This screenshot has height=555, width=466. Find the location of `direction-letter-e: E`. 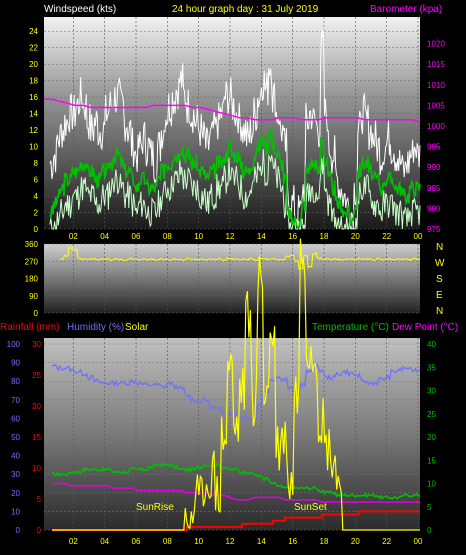

direction-letter-e: E is located at coordinates (439, 295).